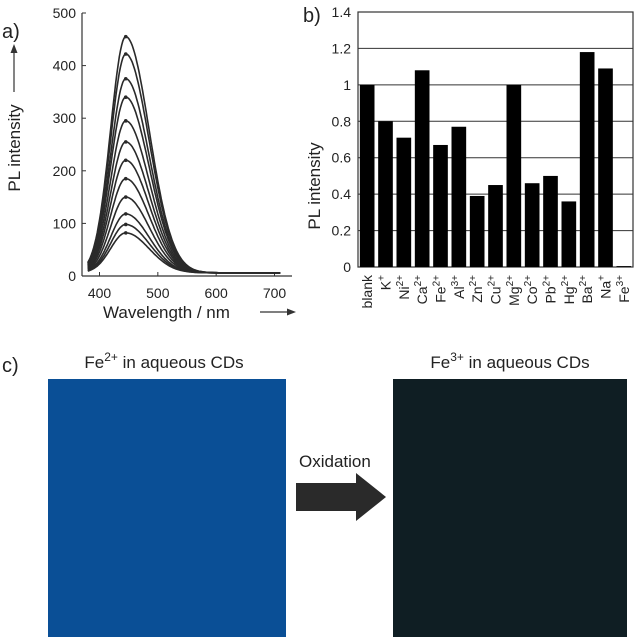 The height and width of the screenshot is (640, 640). I want to click on panel-b-y-tick-label: 0.6, so click(342, 158).